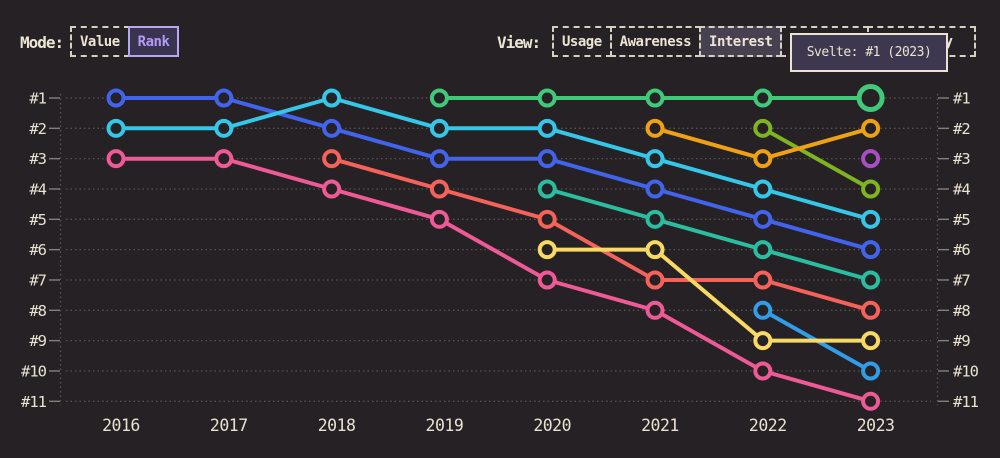 Image resolution: width=1000 pixels, height=458 pixels. I want to click on rank-label-right: #7, so click(961, 280).